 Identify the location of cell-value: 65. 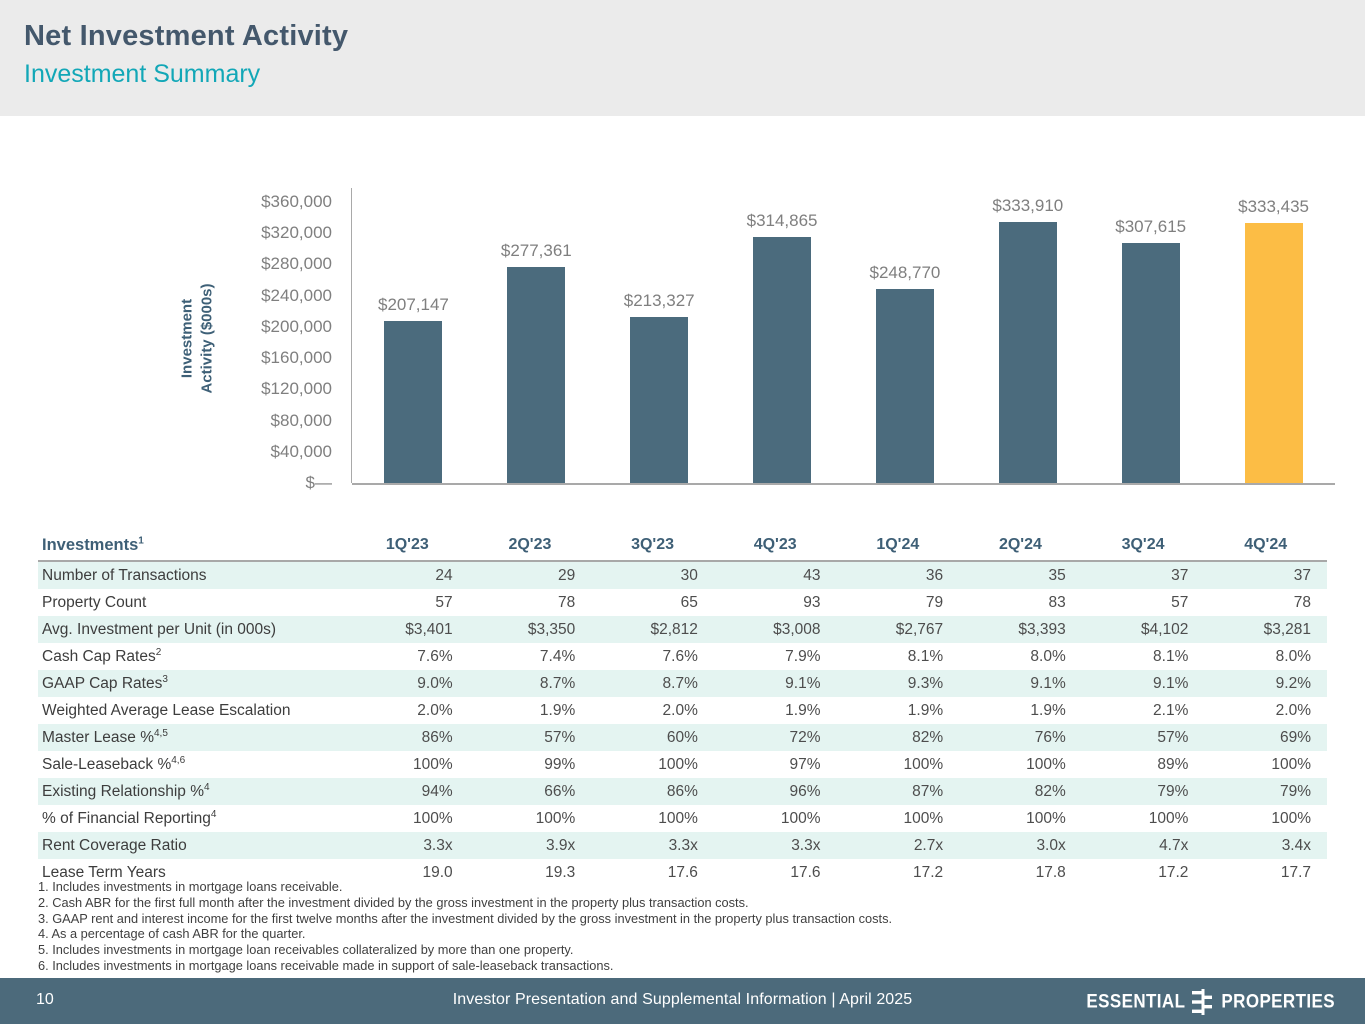
(689, 602).